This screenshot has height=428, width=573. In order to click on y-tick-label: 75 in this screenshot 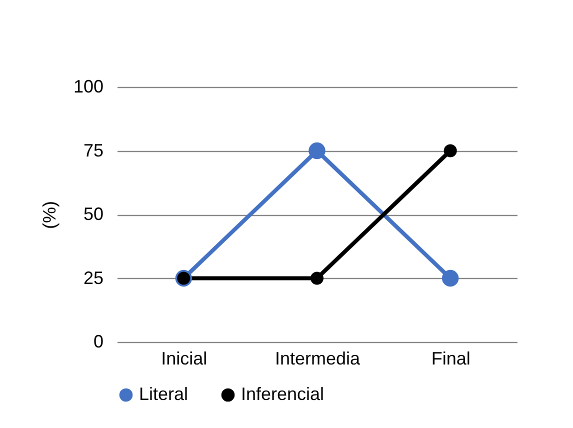, I will do `click(93, 150)`.